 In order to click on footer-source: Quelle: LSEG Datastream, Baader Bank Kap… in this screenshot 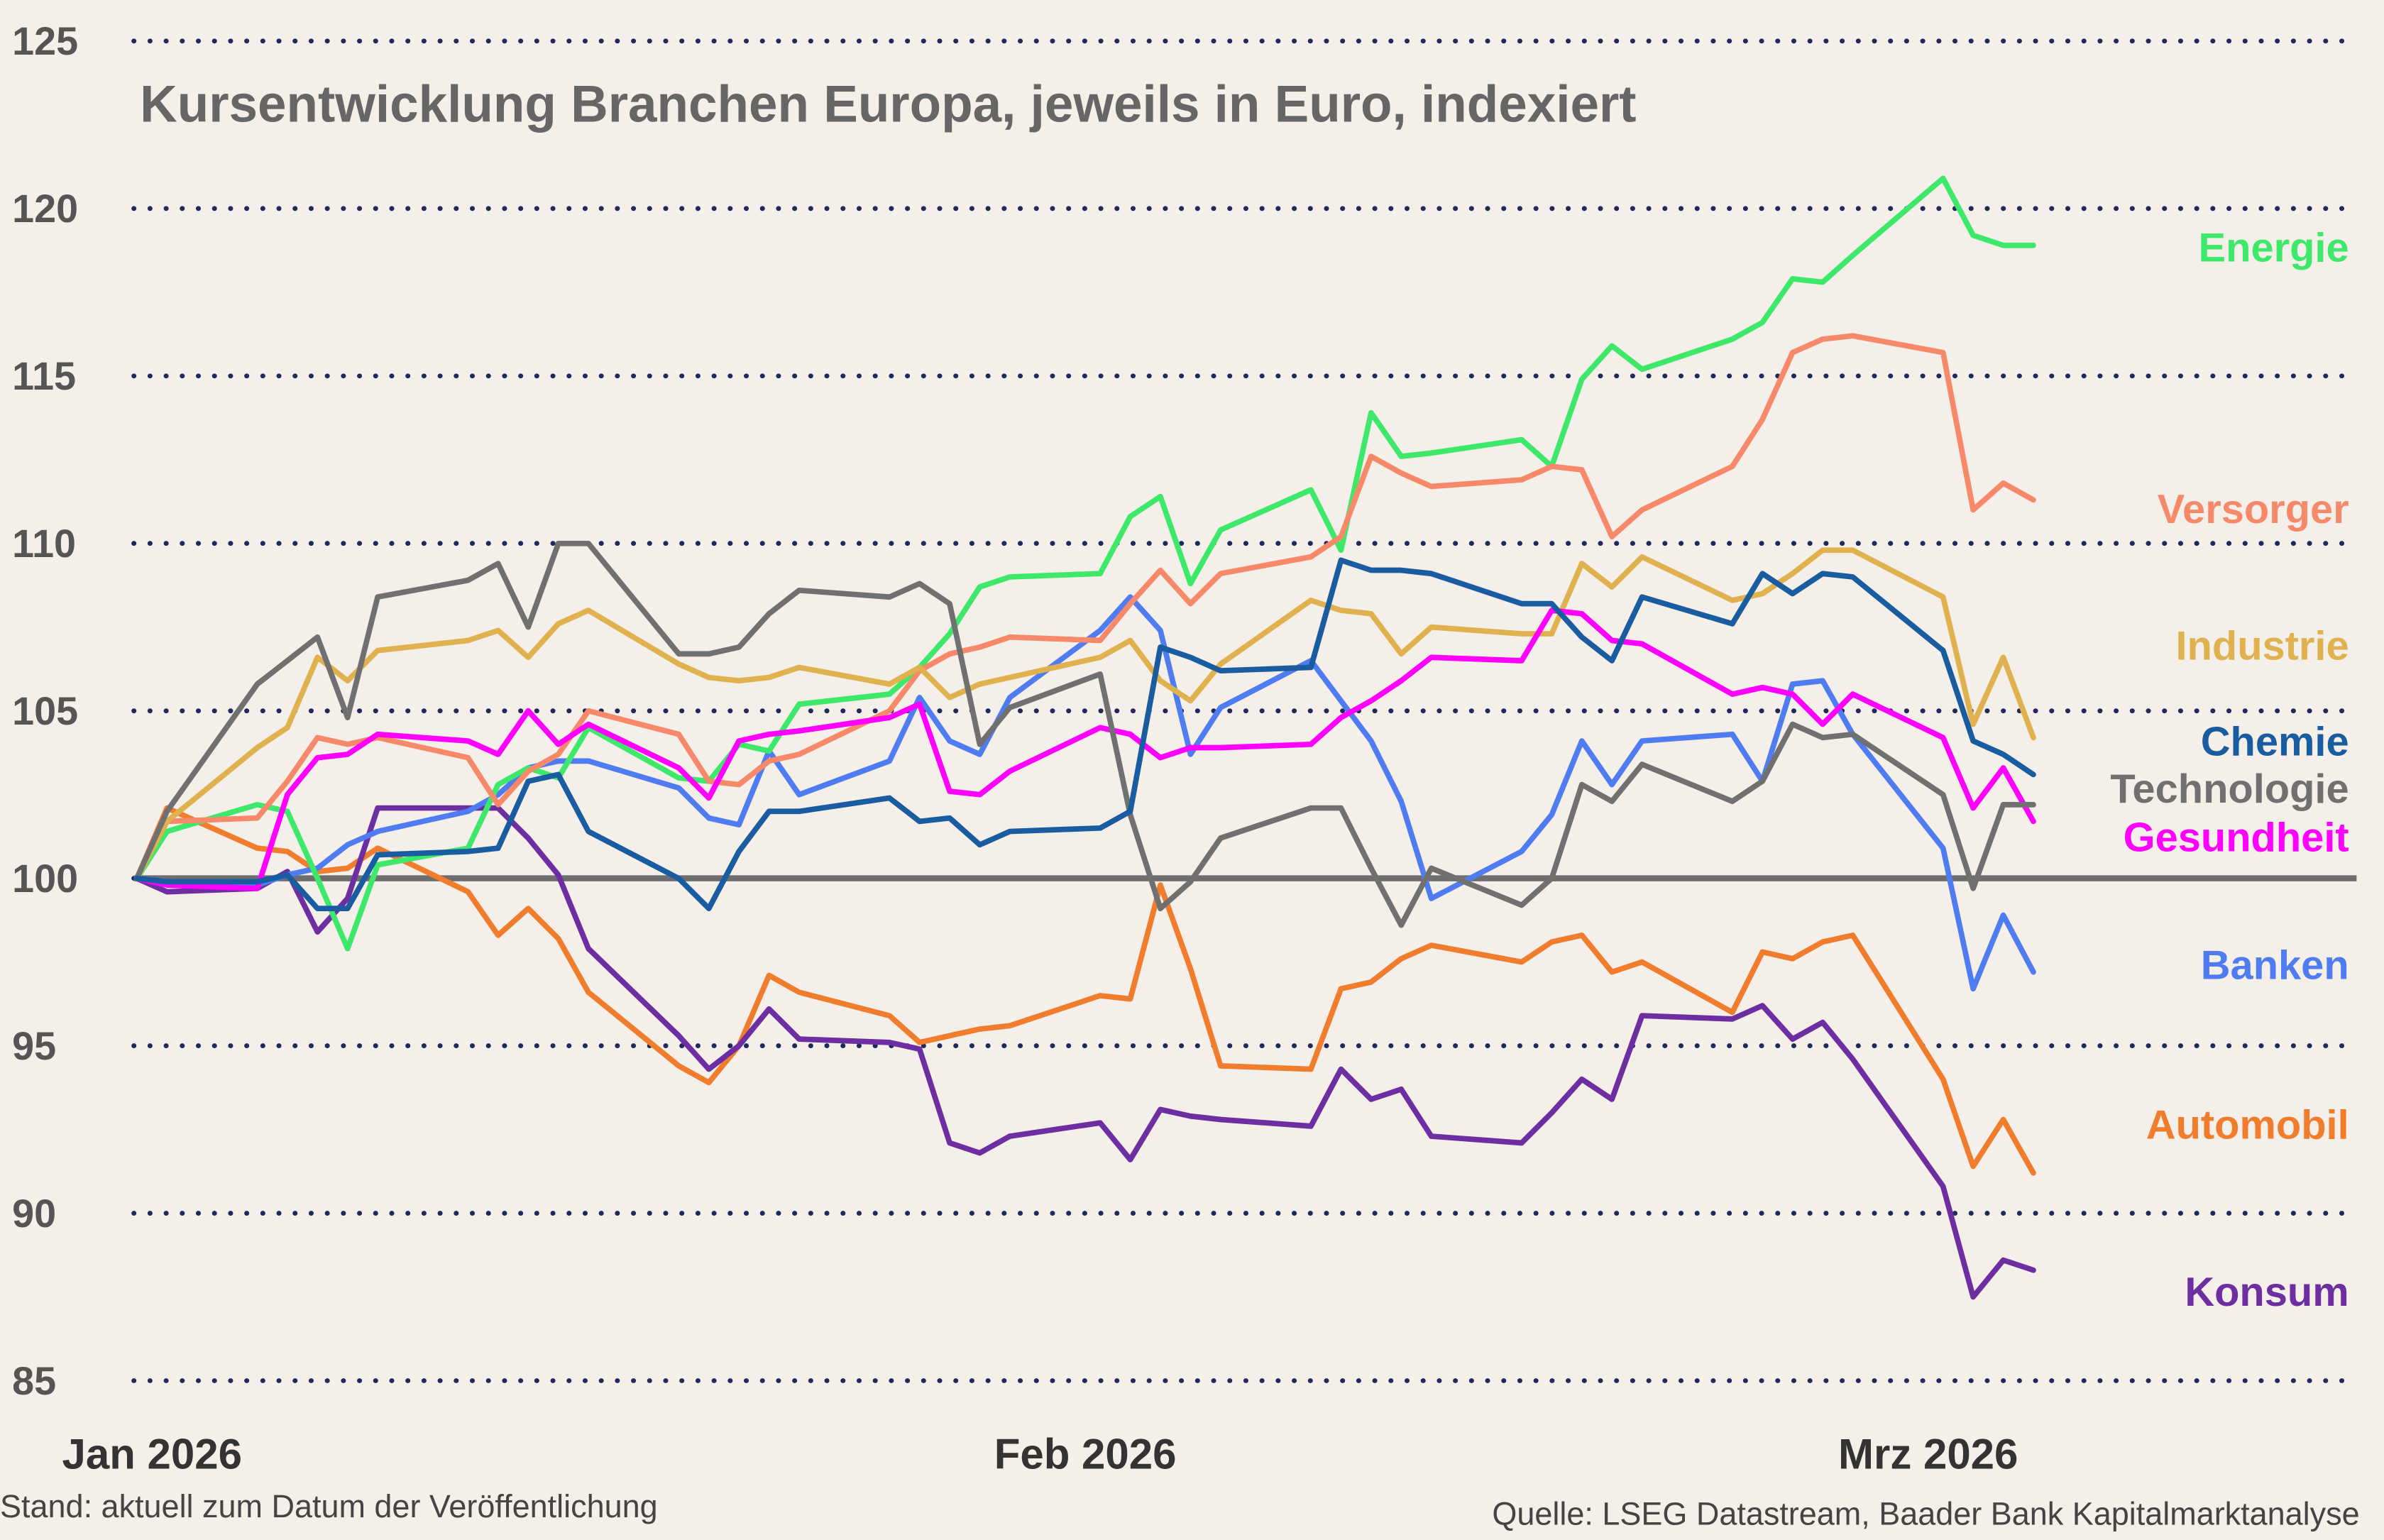, I will do `click(1925, 1514)`.